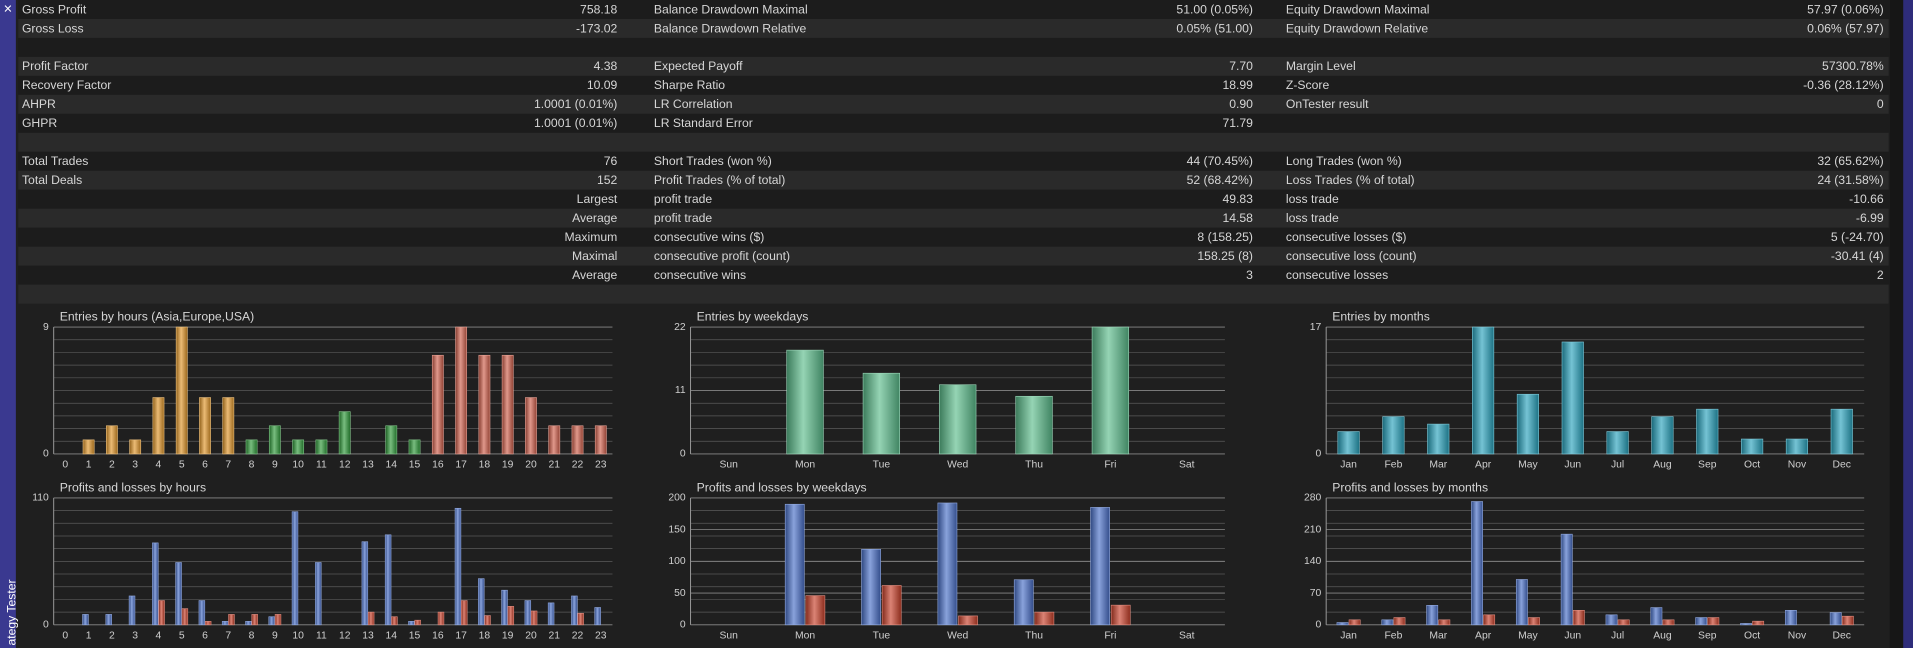 The image size is (1913, 648). What do you see at coordinates (598, 9) in the screenshot?
I see `stat-value: 758.18` at bounding box center [598, 9].